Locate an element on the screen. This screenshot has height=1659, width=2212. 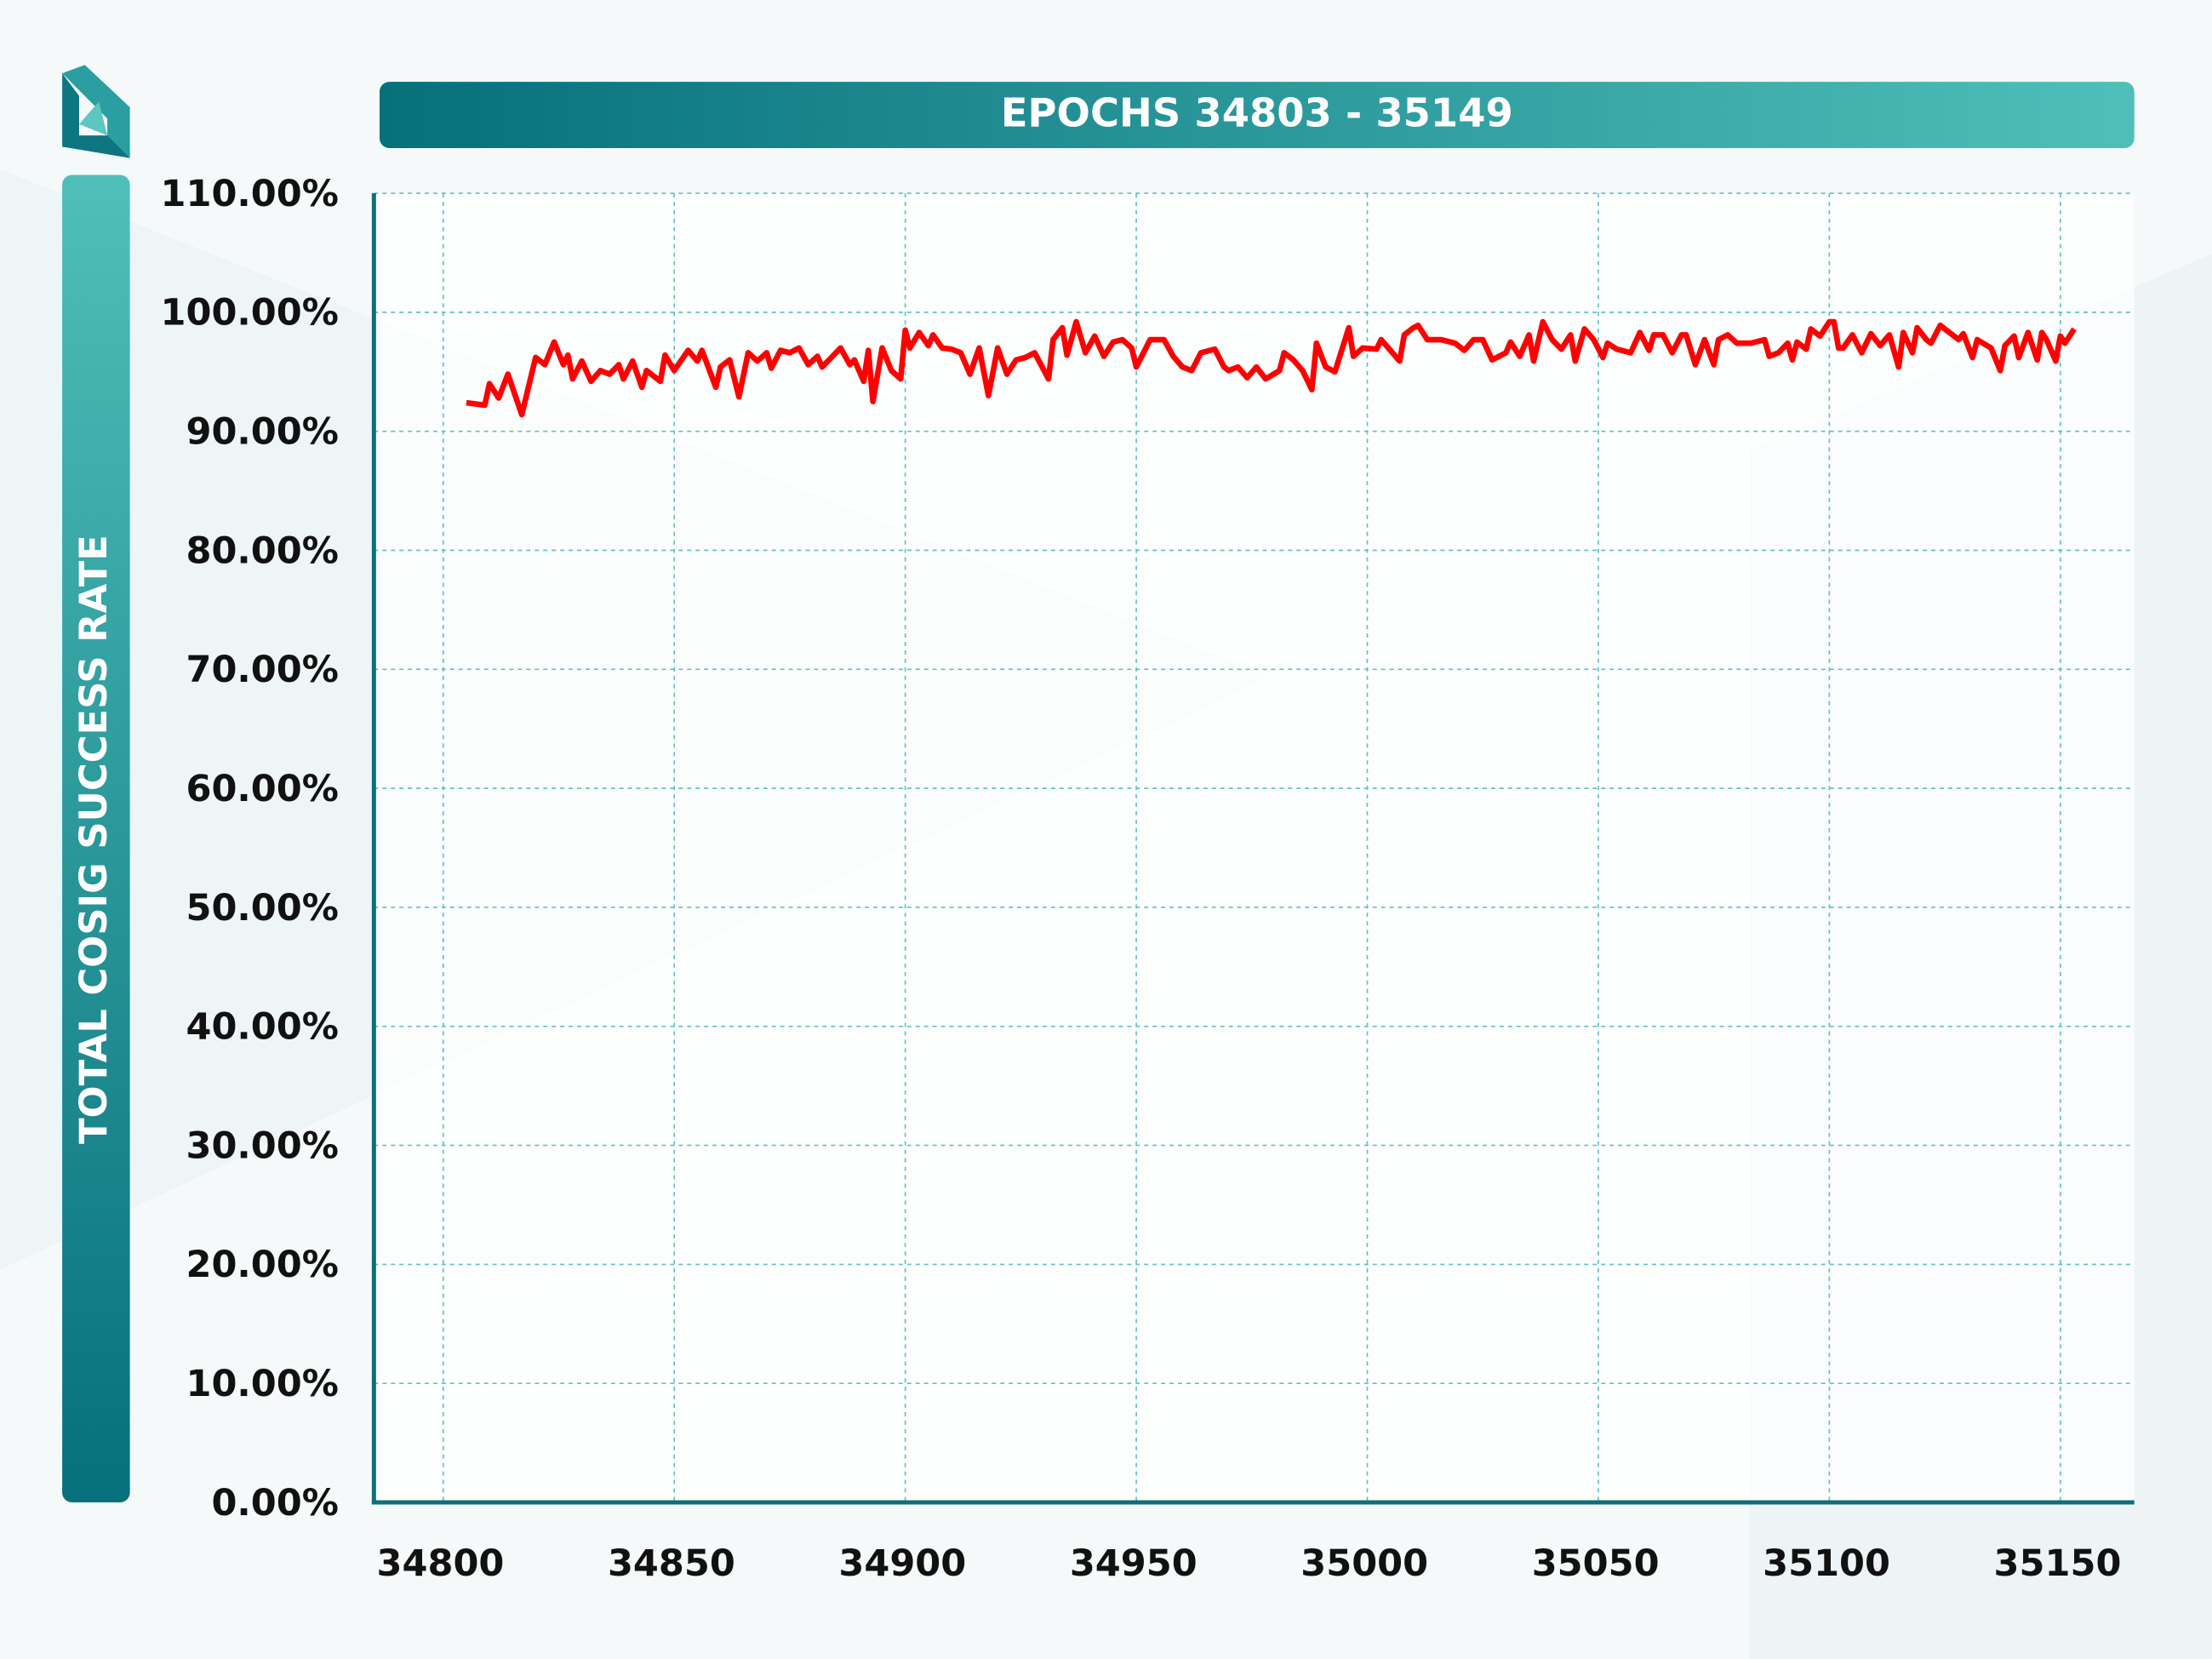
y-tick-label: 50.00% is located at coordinates (262, 908).